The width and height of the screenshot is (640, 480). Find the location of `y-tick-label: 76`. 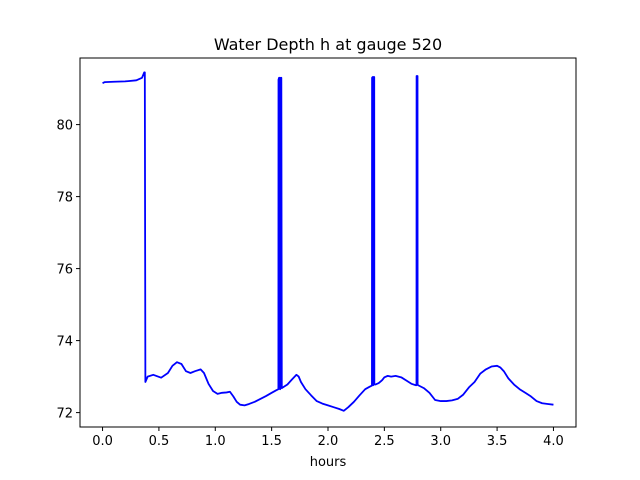

y-tick-label: 76 is located at coordinates (64, 270).